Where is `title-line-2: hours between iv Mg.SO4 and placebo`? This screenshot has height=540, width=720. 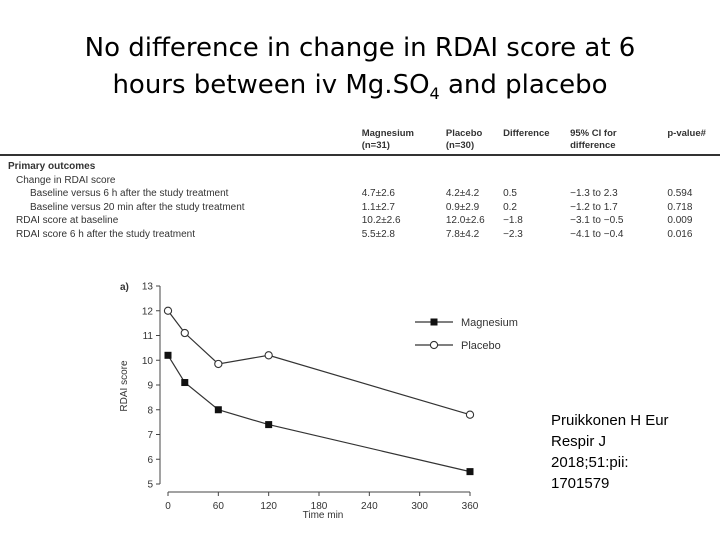
title-line-2: hours between iv Mg.SO4 and placebo is located at coordinates (360, 89).